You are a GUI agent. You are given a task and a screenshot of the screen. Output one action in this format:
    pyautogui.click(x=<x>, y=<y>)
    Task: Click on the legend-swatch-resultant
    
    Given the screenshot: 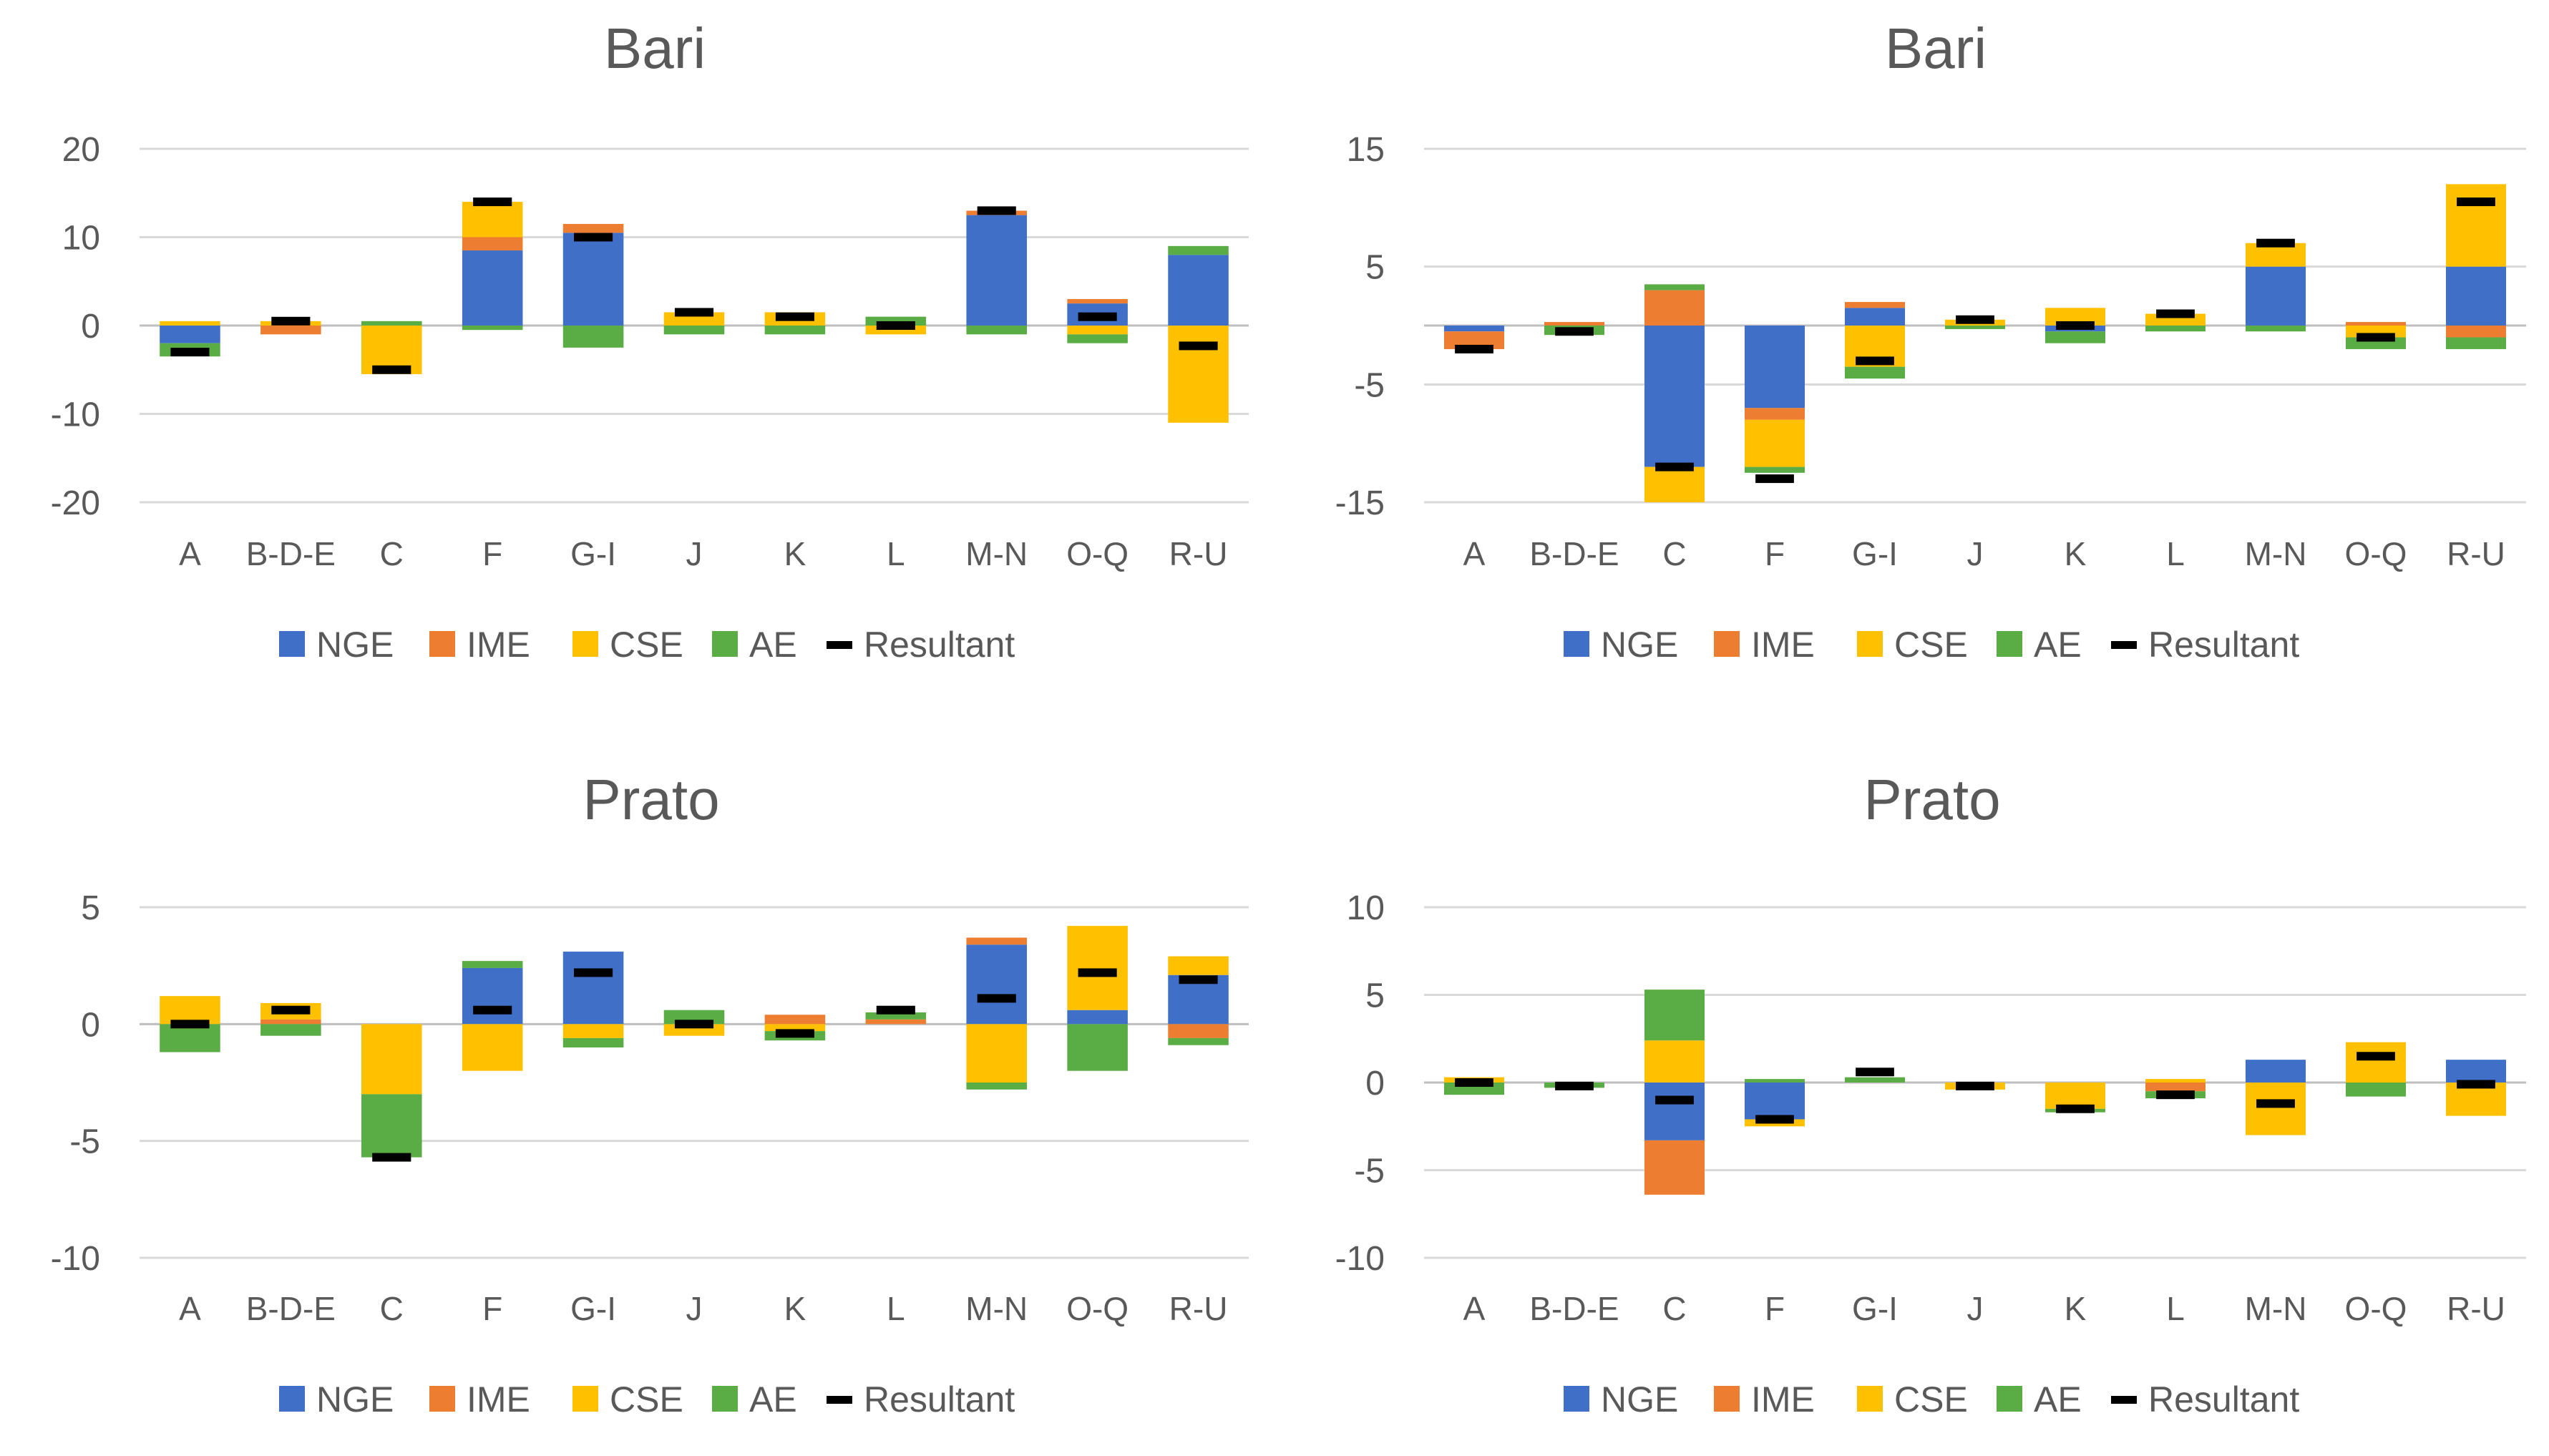 What is the action you would take?
    pyautogui.click(x=839, y=645)
    